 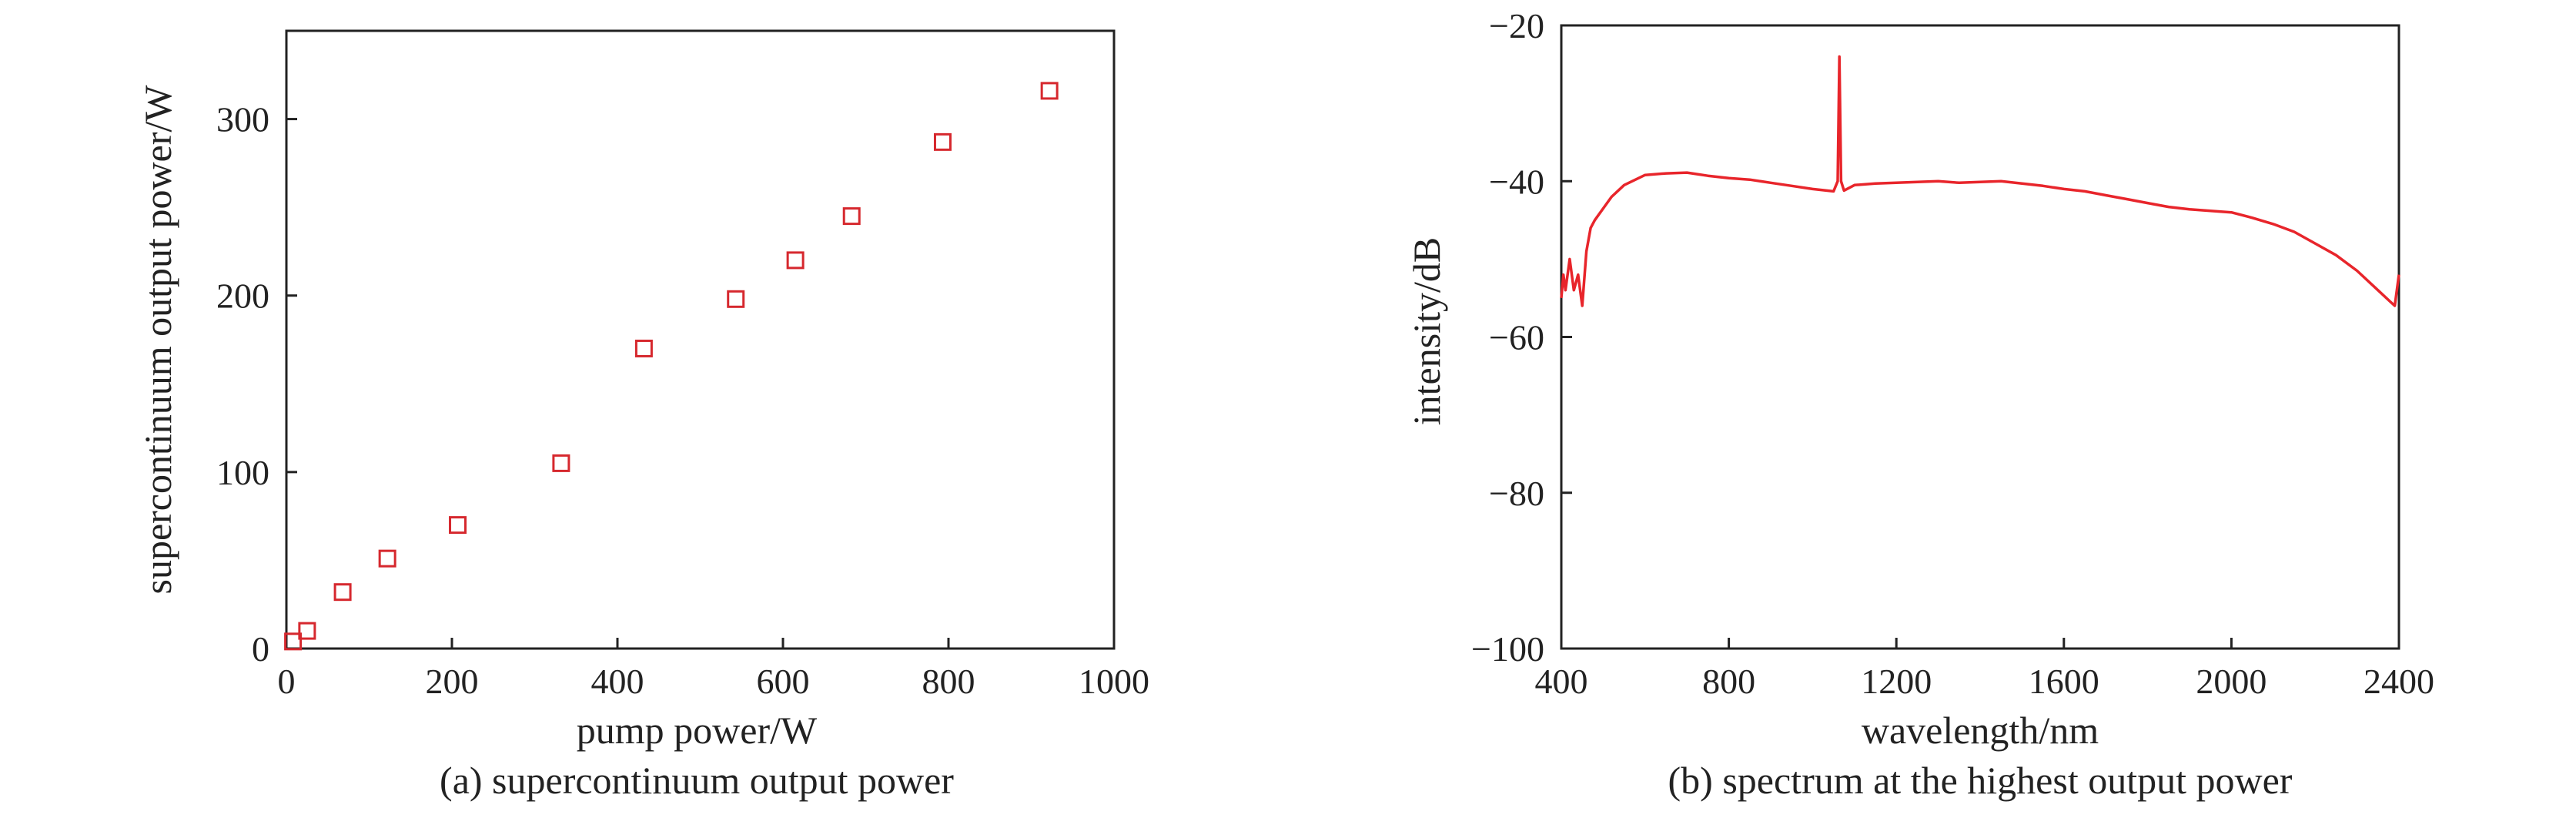 I want to click on panel-a-caption: (a) supercontinuum output power, so click(x=697, y=780).